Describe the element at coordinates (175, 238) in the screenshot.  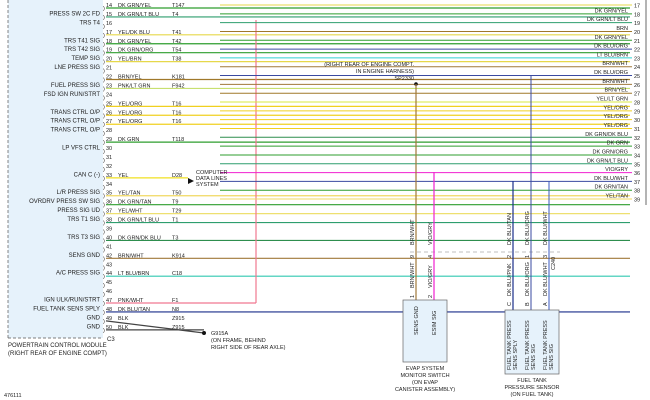
I see `pcm-pin-circuit: T3` at that location.